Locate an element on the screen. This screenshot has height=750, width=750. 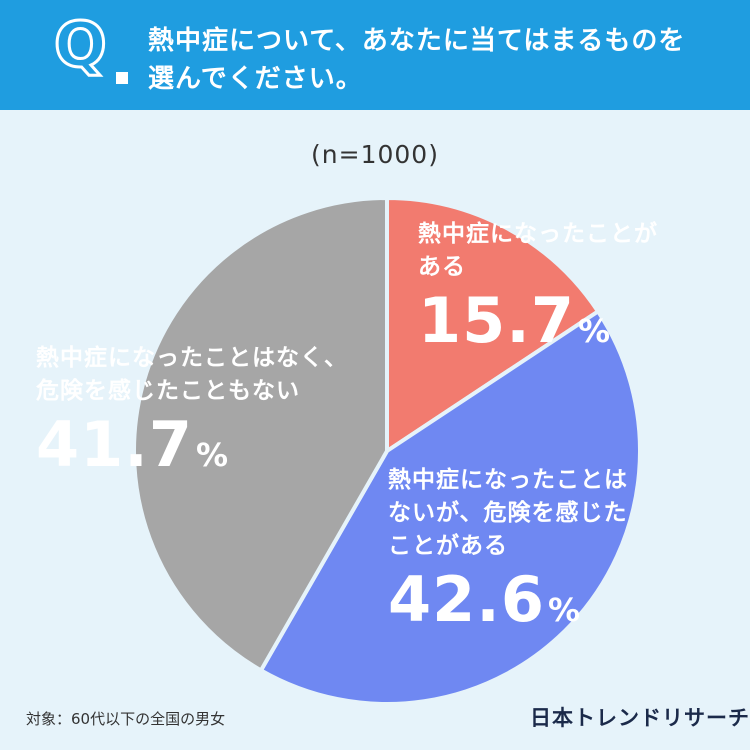
question-line-1: 熱中症について、あなたに当てはまるものを is located at coordinates (417, 41).